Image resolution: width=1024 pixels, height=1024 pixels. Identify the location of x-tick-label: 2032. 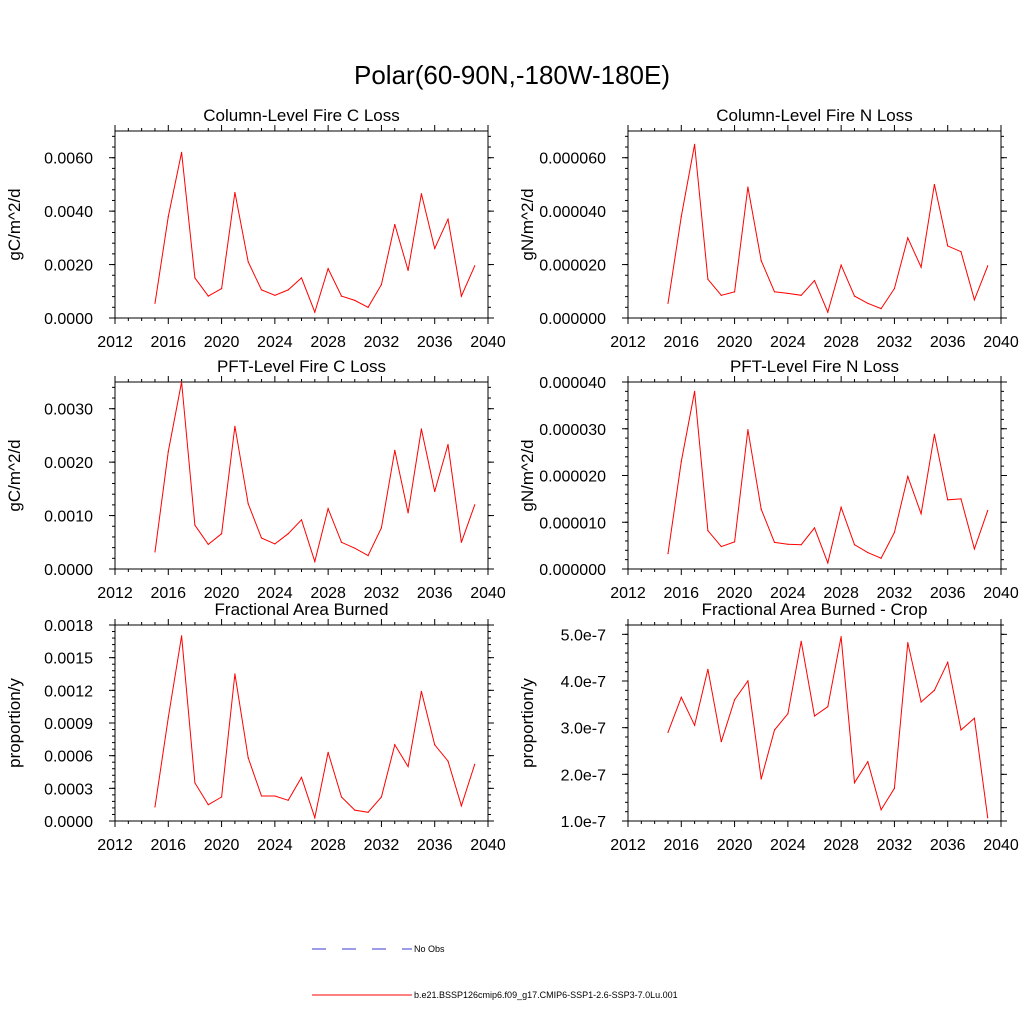
(382, 593).